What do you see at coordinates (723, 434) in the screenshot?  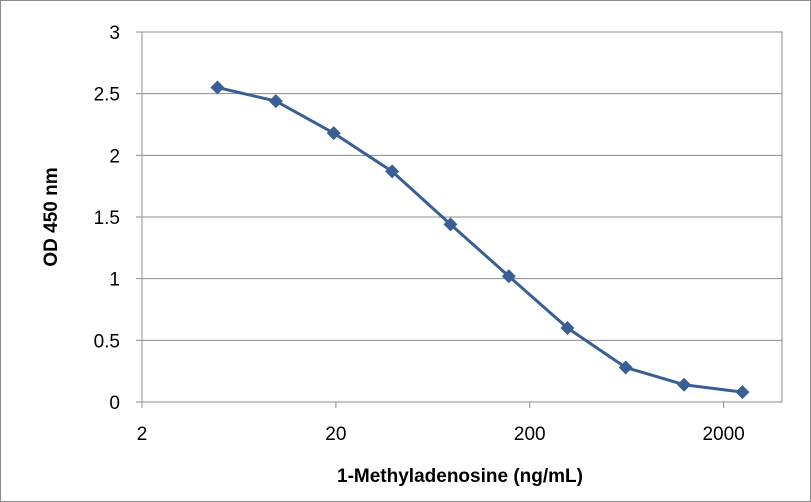 I see `x-tick-label-3: 2000` at bounding box center [723, 434].